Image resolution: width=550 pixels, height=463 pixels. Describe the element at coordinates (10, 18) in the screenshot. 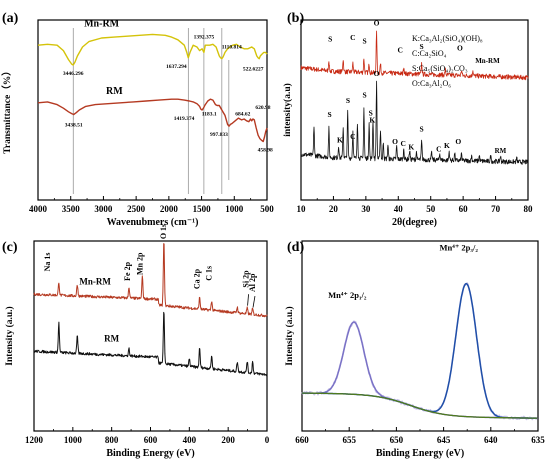

I see `panel-tag: (a)` at that location.